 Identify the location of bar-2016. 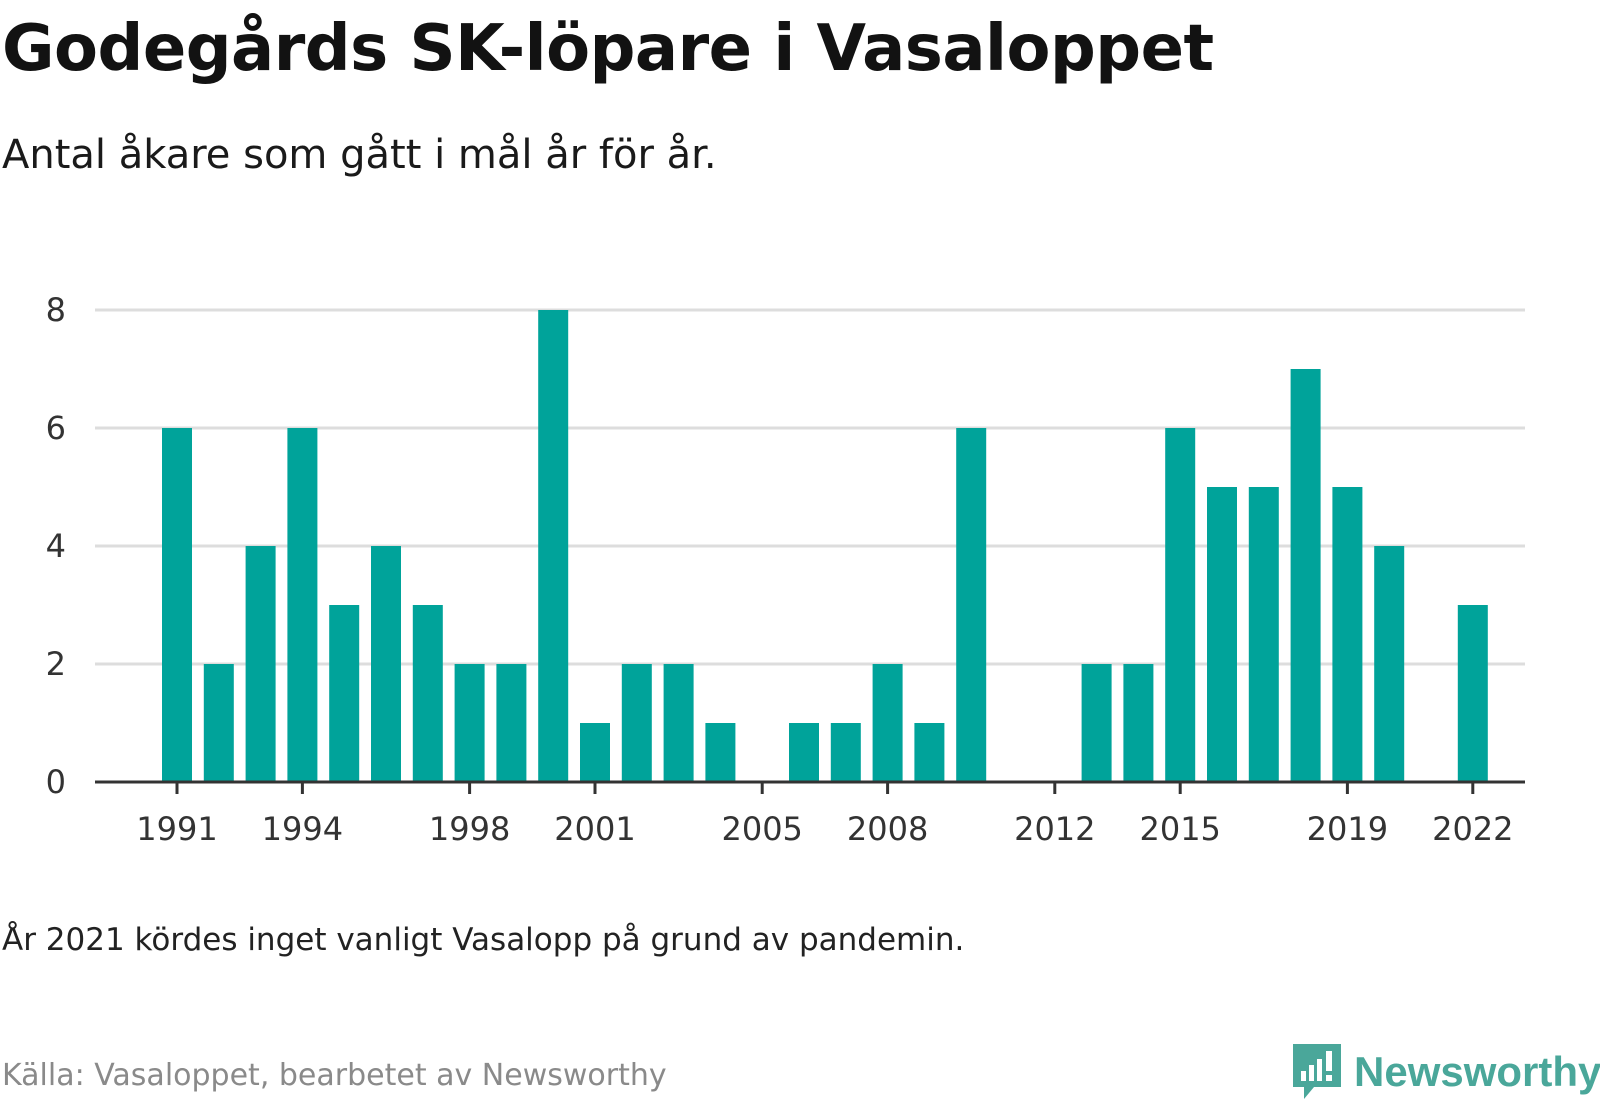
(1222, 634).